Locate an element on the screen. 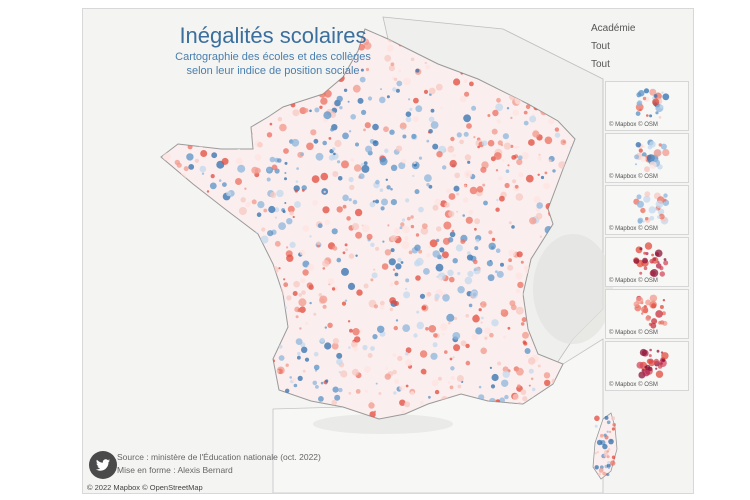  inset-map-5-attribution: © Mapbox © OSM is located at coordinates (633, 333).